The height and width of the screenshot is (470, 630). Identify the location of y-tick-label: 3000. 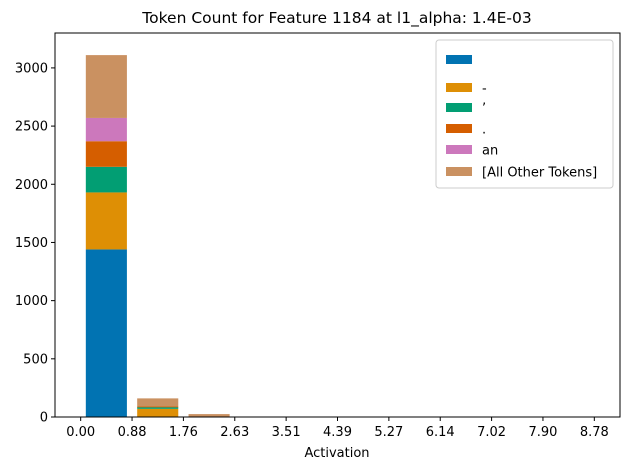
(31, 68).